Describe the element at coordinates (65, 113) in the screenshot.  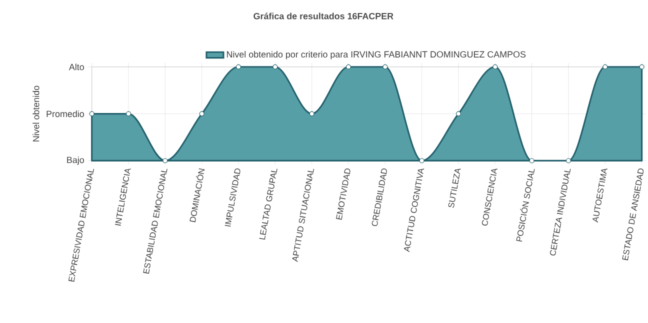
I see `text: Promedio` at that location.